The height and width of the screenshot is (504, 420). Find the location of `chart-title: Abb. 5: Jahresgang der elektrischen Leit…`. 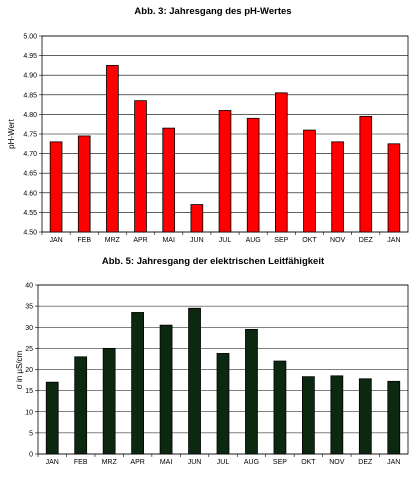

chart-title: Abb. 5: Jahresgang der elektrischen Leit… is located at coordinates (213, 261).